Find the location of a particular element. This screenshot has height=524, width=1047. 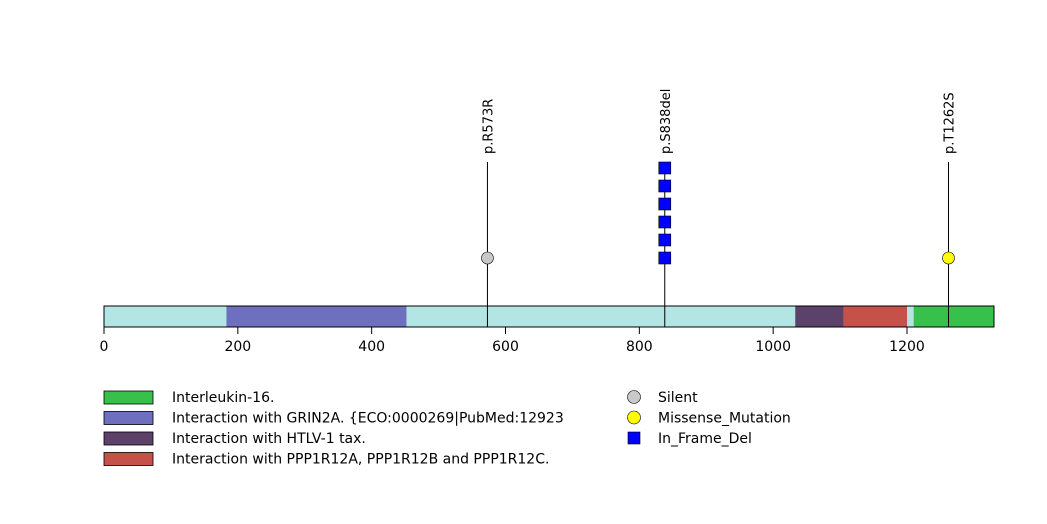

x-tick-label-1200: 1200 is located at coordinates (907, 347).